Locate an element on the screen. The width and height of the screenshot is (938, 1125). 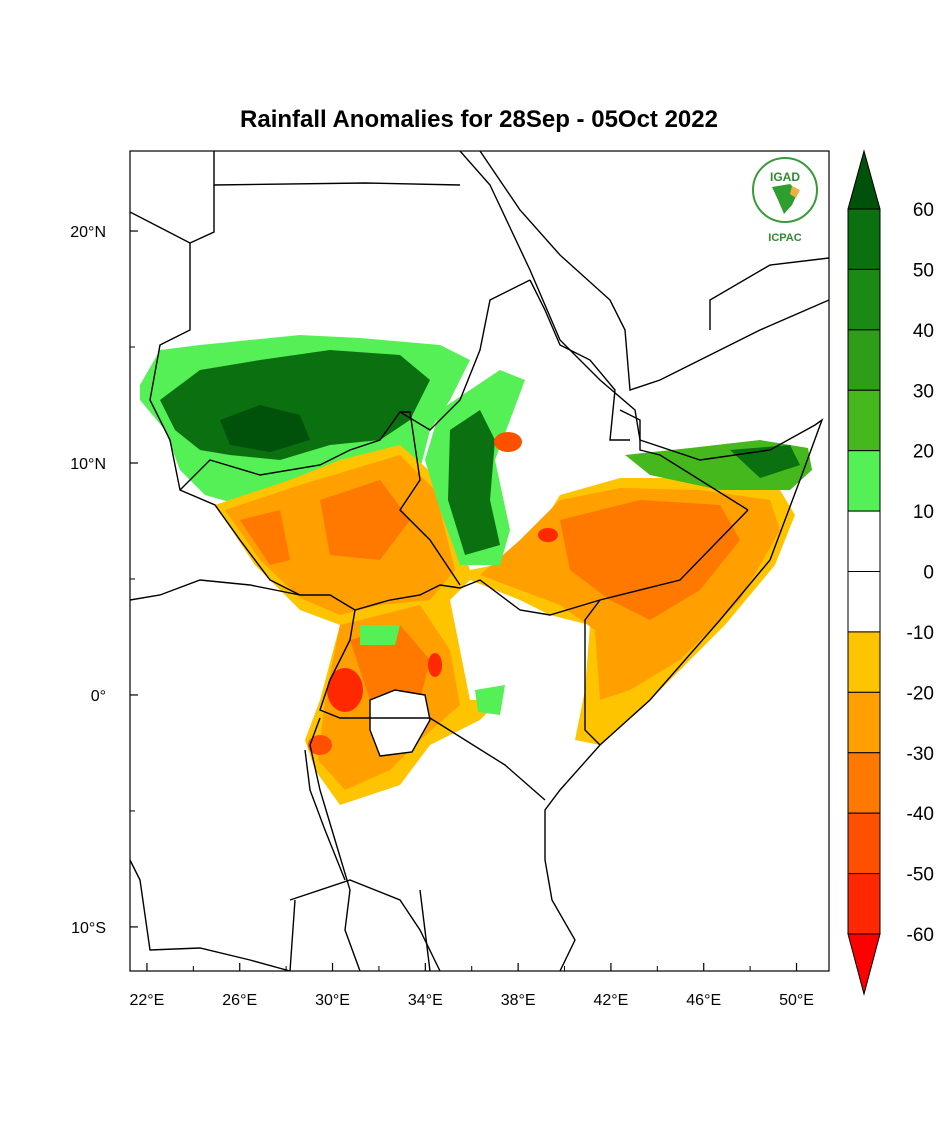
legend-label: 60 is located at coordinates (923, 210).